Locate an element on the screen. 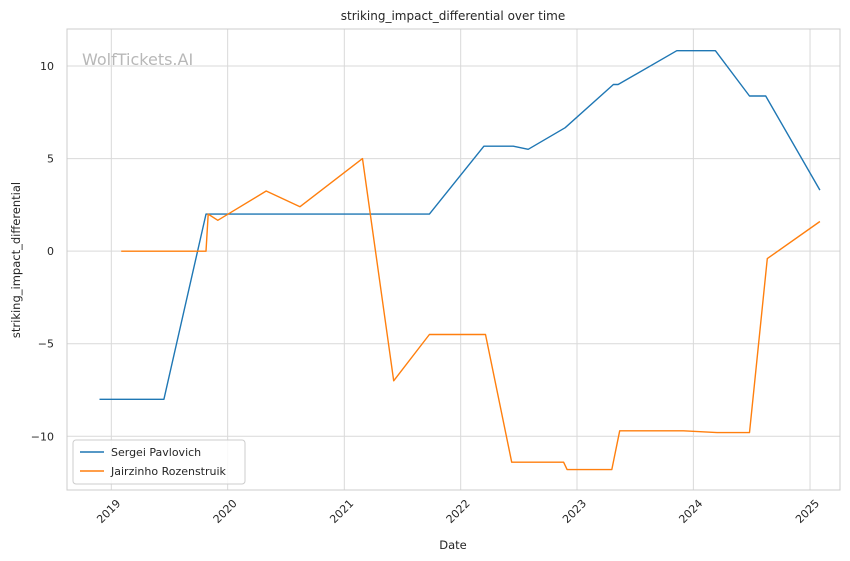  y-tick-label: 10 is located at coordinates (47, 66).